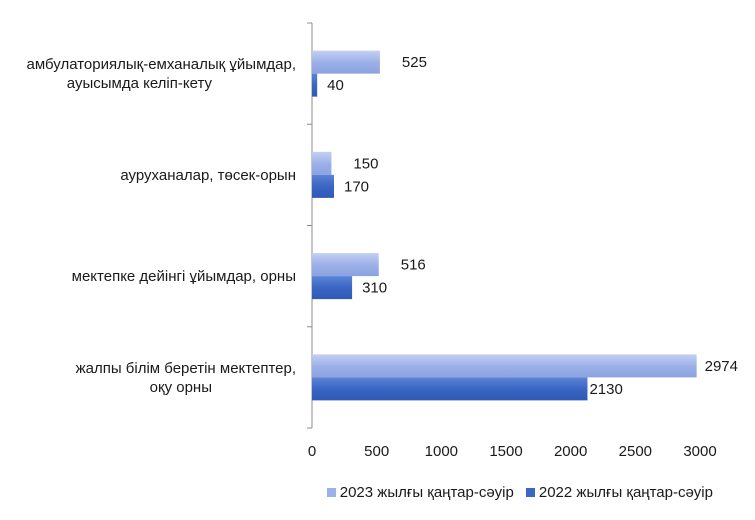  I want to click on legend-swatch-2023, so click(331, 492).